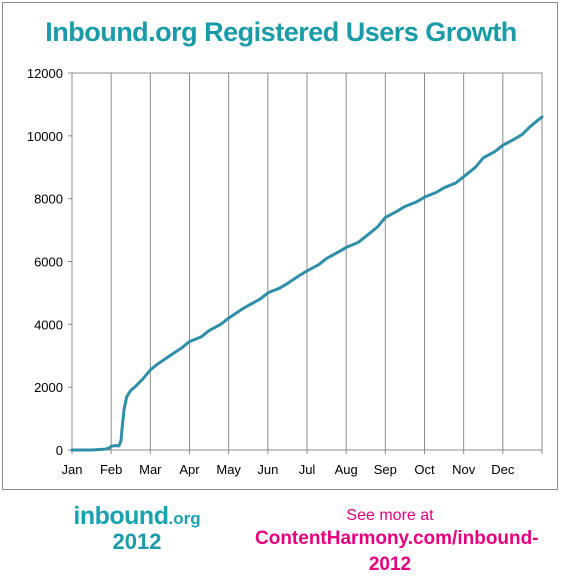 The height and width of the screenshot is (578, 564). What do you see at coordinates (307, 469) in the screenshot?
I see `x-tick-label: Jul` at bounding box center [307, 469].